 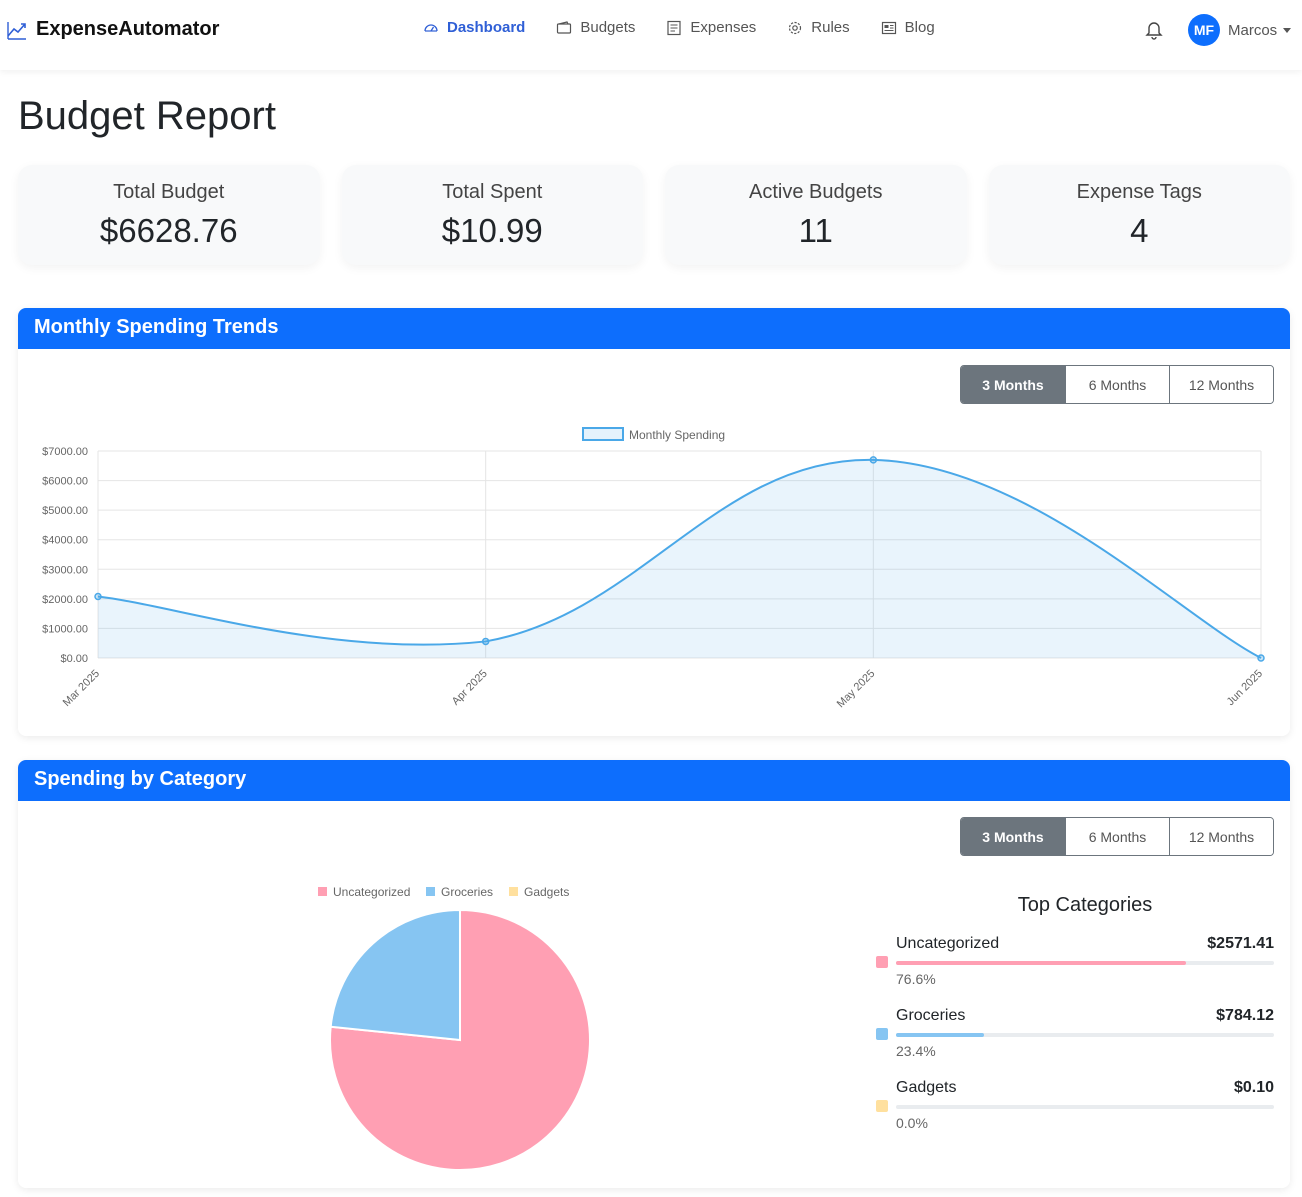 What do you see at coordinates (81, 688) in the screenshot?
I see `x-tick-label: Mar 2025` at bounding box center [81, 688].